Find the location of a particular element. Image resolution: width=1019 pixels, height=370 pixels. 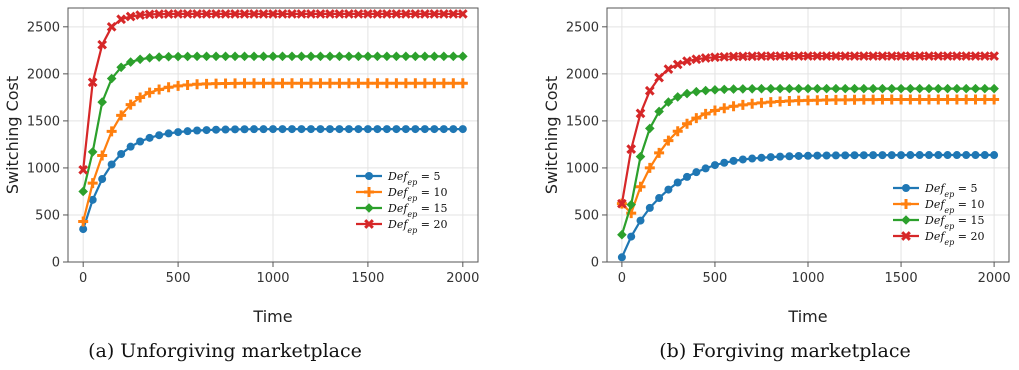

y-tick-label: 0 is located at coordinates (56, 263).